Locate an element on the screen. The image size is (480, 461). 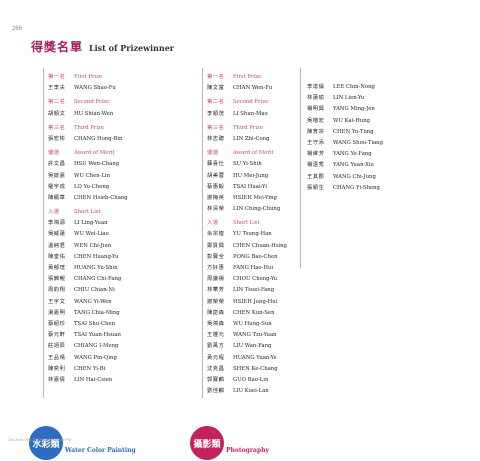
list-item-chinese: 林清榮 is located at coordinates (216, 209).